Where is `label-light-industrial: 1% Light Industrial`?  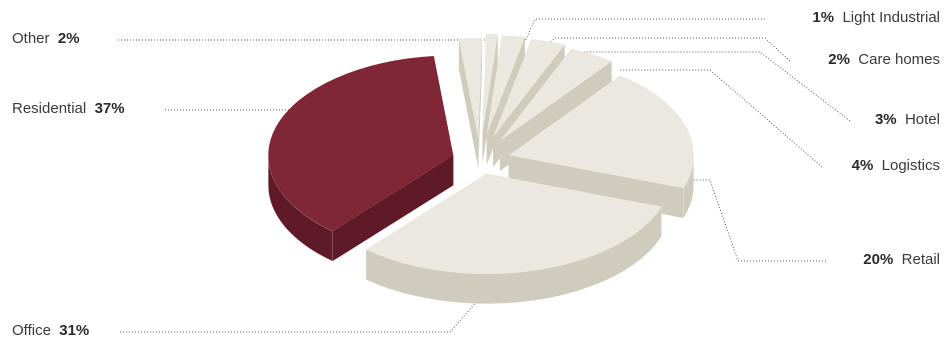 label-light-industrial: 1% Light Industrial is located at coordinates (876, 18).